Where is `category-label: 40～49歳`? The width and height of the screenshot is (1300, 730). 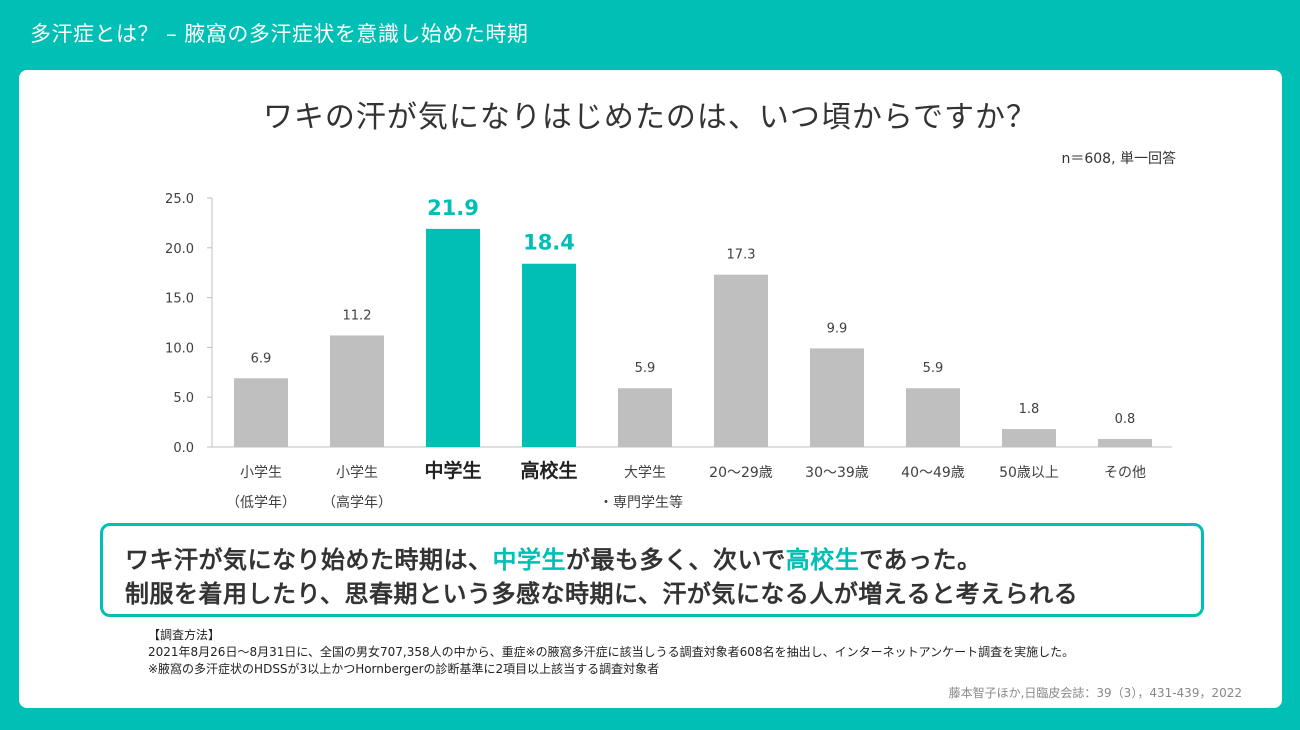
category-label: 40～49歳 is located at coordinates (933, 473).